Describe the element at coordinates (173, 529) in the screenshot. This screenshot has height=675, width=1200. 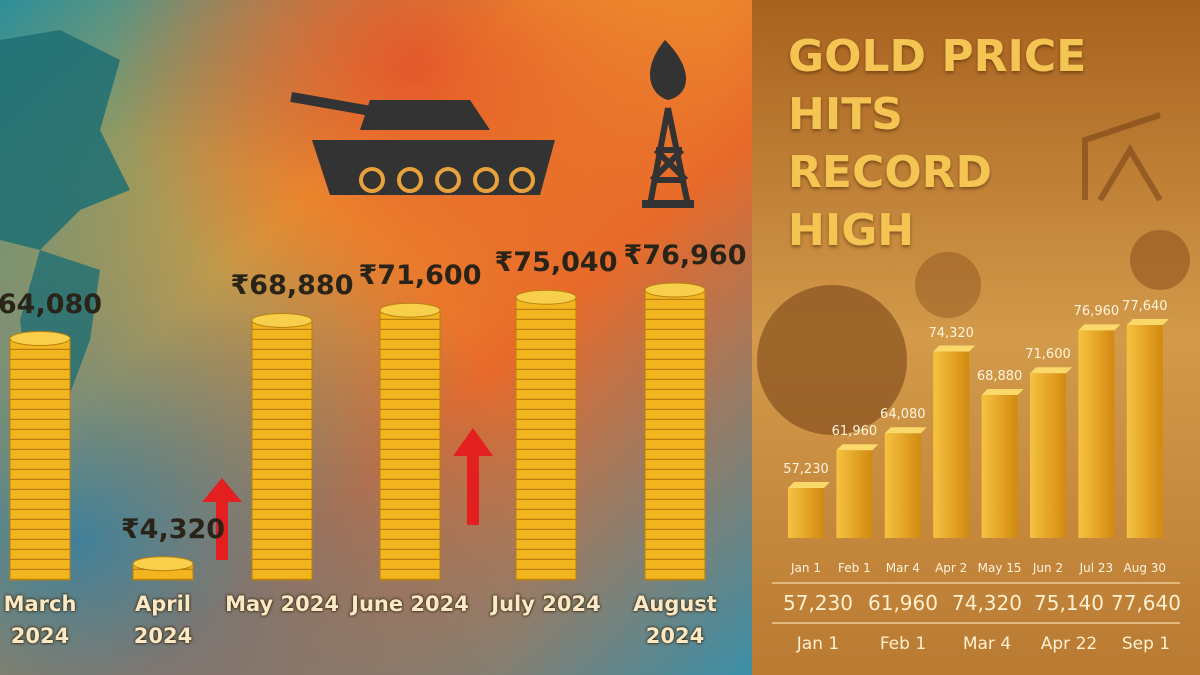
I see `value-label: ₹4,320` at that location.